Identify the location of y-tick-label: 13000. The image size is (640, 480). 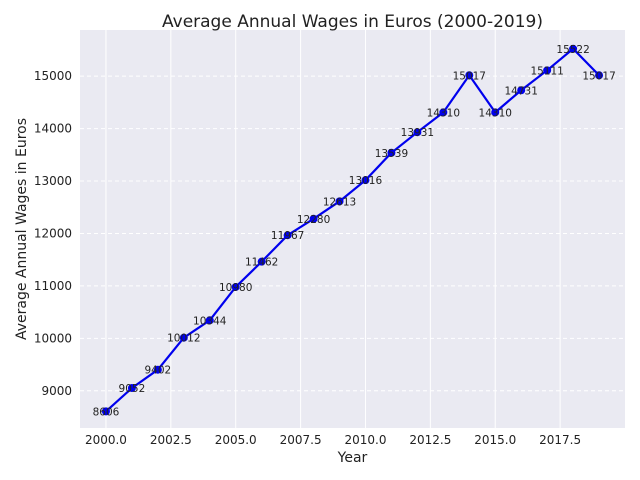
(53, 181).